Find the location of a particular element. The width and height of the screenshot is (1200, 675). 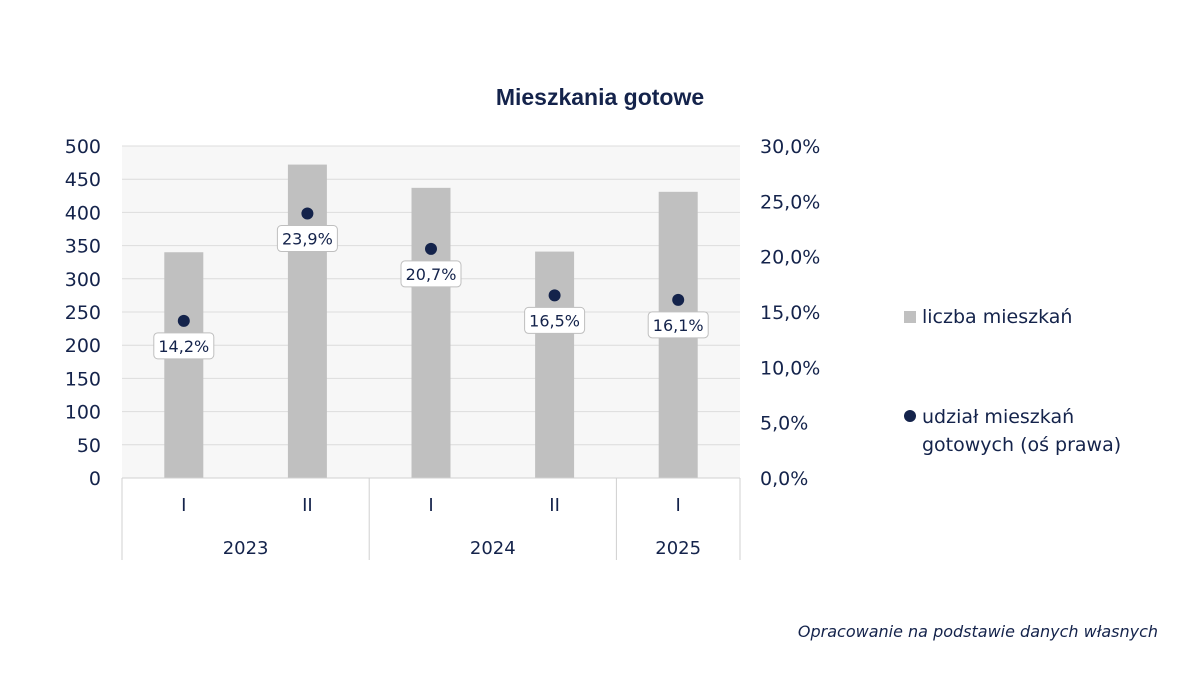

y-tick-label: 350 is located at coordinates (83, 247).